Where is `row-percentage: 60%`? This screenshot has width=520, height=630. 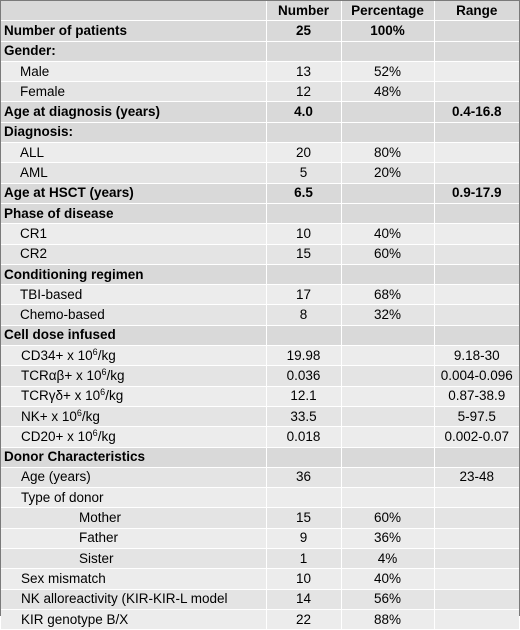 row-percentage: 60% is located at coordinates (387, 518).